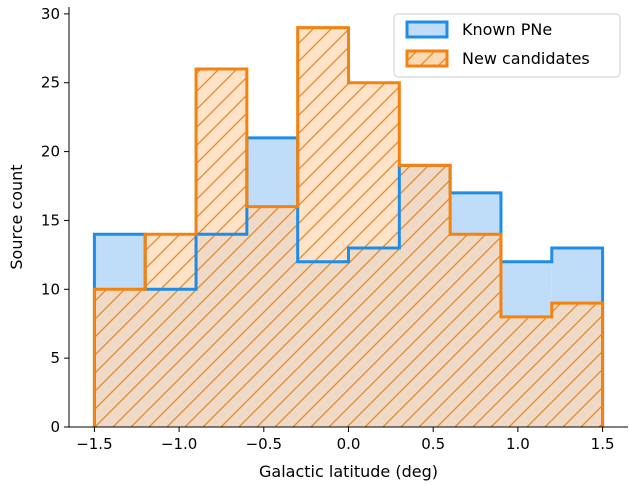  I want to click on legend-swatch-known-pne, so click(427, 29).